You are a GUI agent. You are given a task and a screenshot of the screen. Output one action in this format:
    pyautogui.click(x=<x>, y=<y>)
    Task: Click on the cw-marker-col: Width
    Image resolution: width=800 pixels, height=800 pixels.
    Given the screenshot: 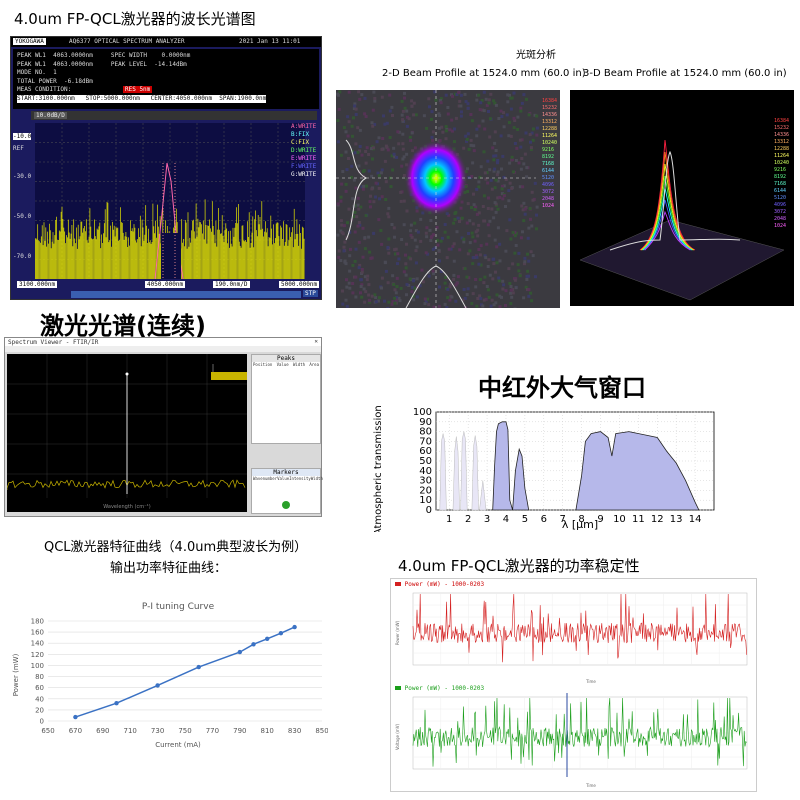 What is the action you would take?
    pyautogui.click(x=316, y=478)
    